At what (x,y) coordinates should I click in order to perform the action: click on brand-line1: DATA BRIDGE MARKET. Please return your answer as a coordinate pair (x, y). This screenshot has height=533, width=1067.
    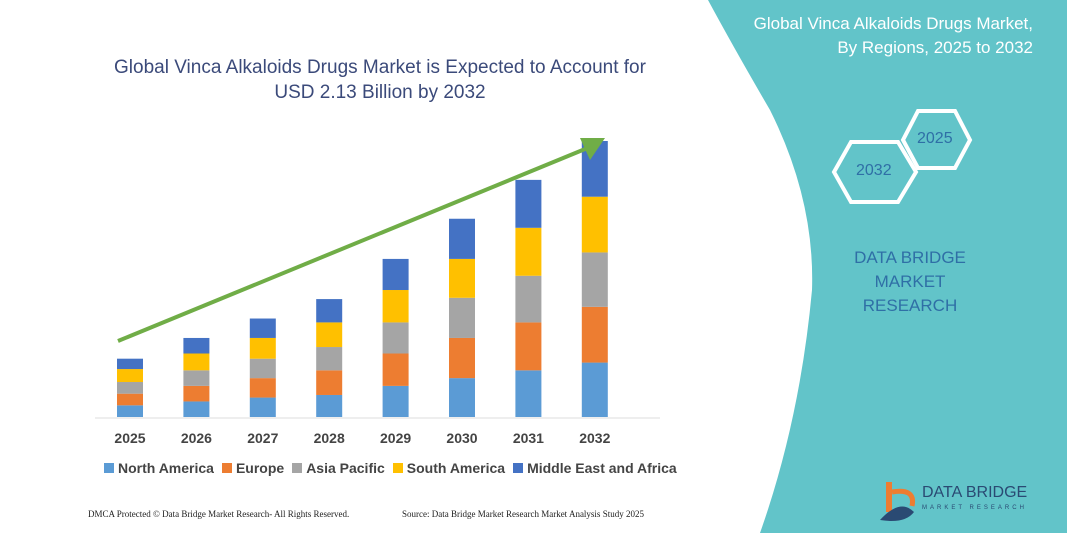
    Looking at the image, I should click on (910, 269).